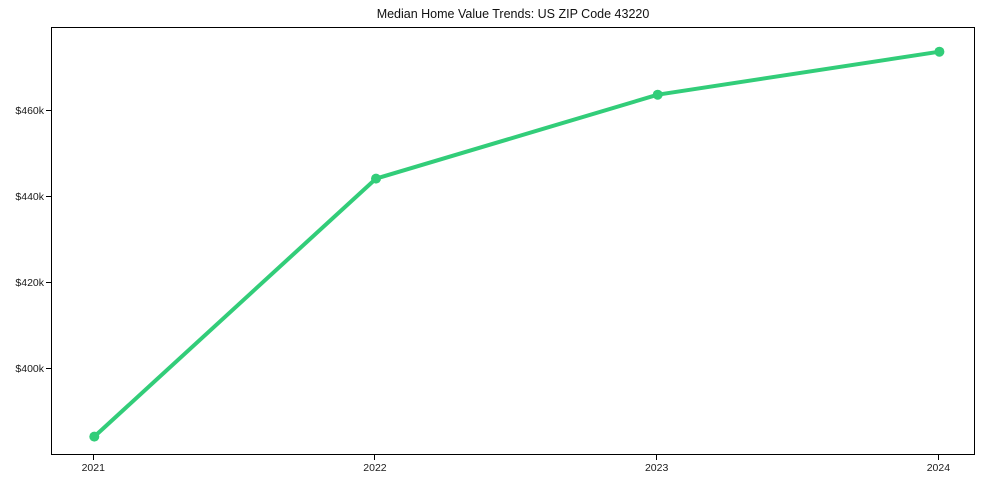 This screenshot has height=490, width=990. Describe the element at coordinates (938, 468) in the screenshot. I see `x-tick-label: 2024` at that location.